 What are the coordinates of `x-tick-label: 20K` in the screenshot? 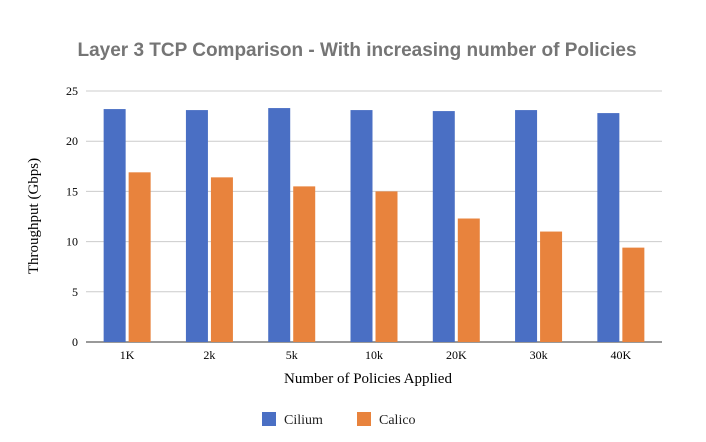 It's located at (456, 355).